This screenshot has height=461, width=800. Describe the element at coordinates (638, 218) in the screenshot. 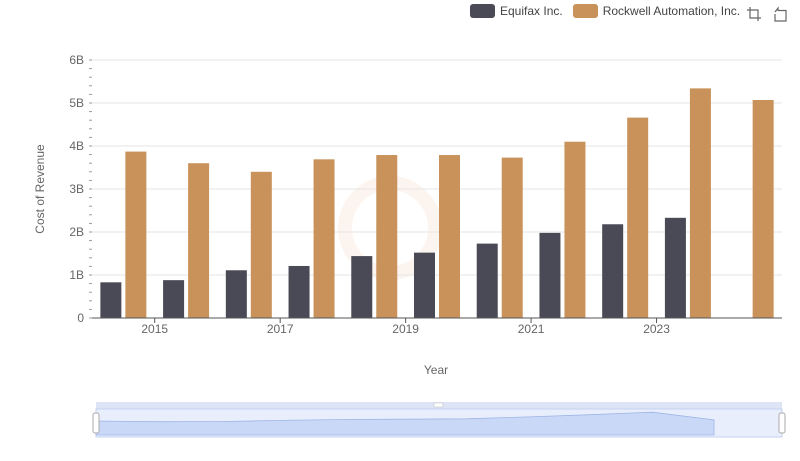

I see `bar-rockwell-2022` at that location.